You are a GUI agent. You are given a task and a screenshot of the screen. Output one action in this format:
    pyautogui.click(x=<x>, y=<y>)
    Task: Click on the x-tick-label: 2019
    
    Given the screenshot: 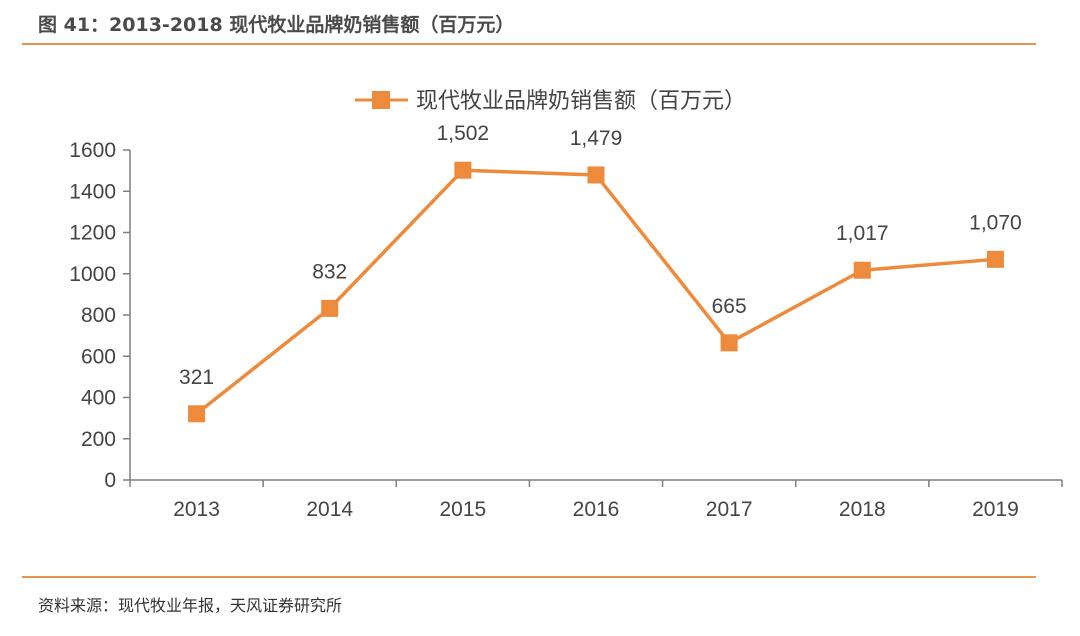 What is the action you would take?
    pyautogui.click(x=995, y=509)
    